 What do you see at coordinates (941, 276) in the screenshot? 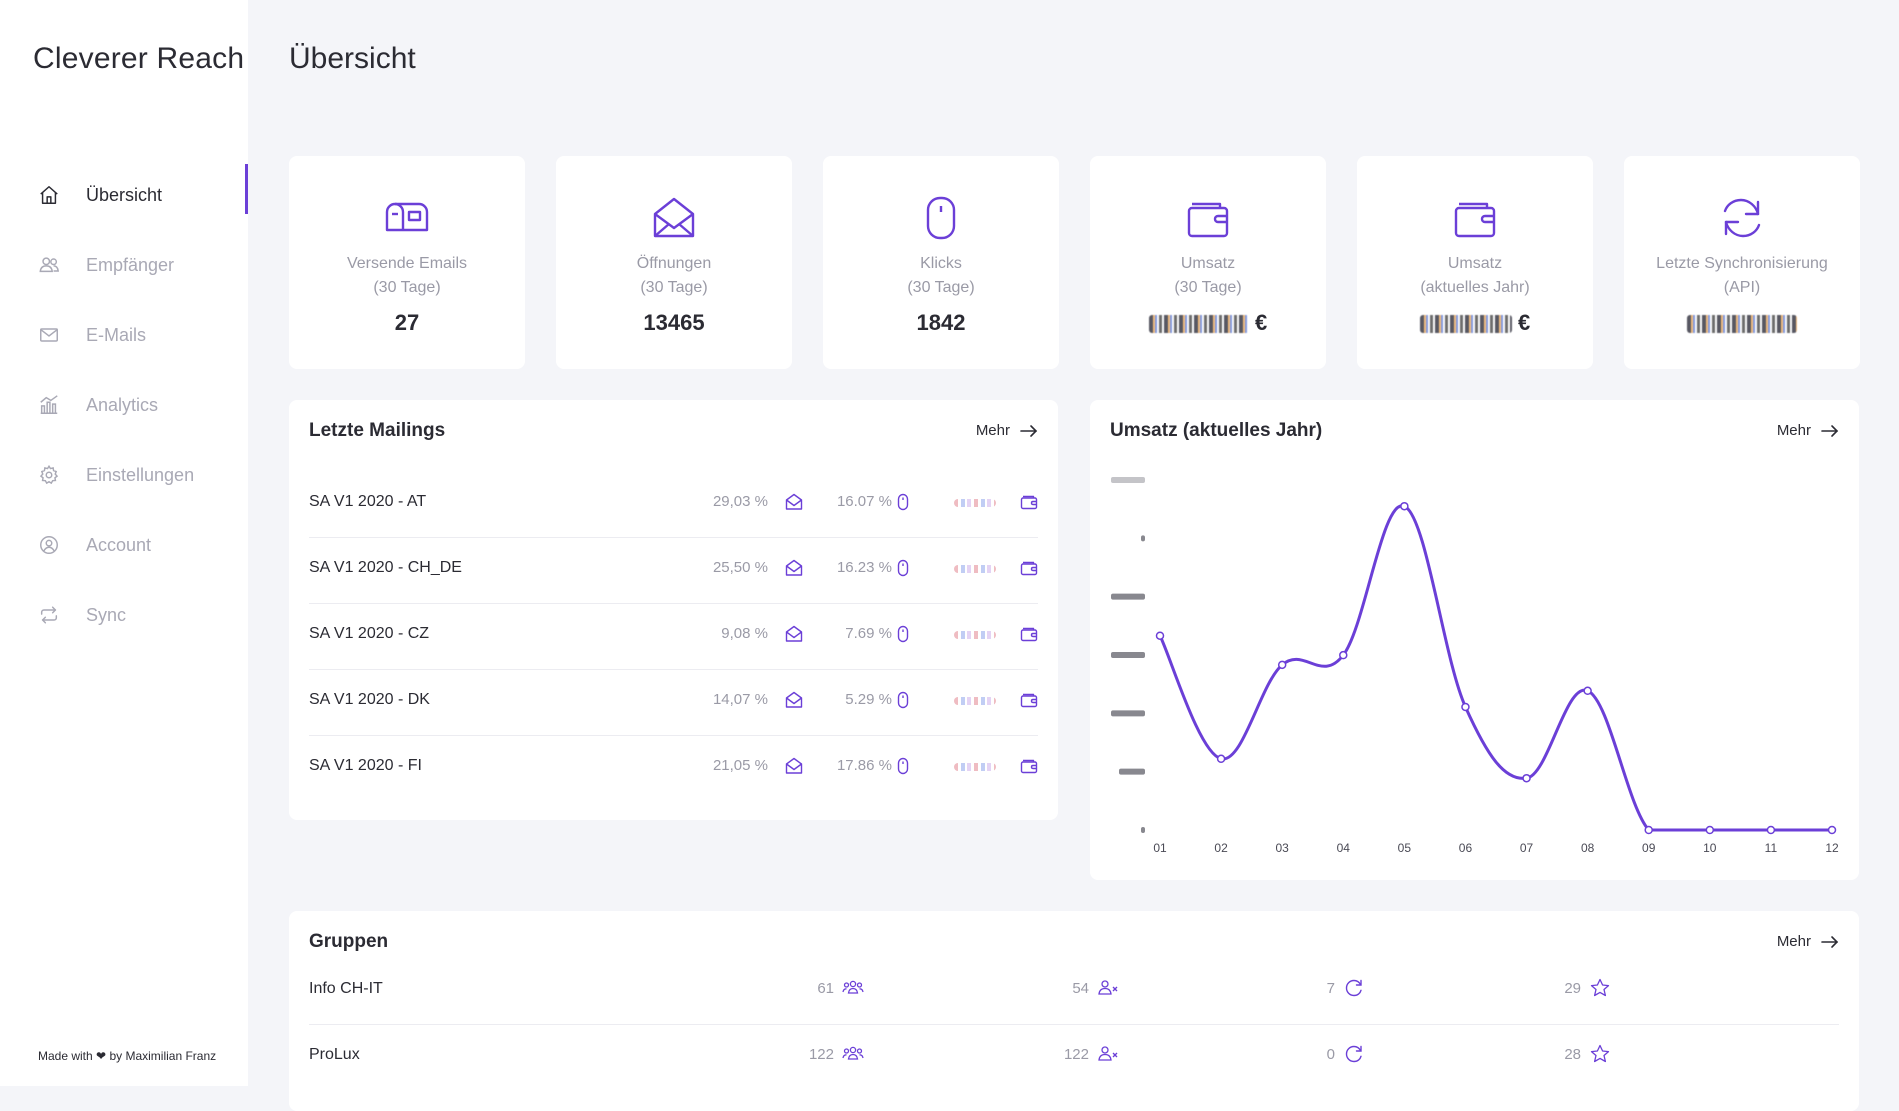
I see `stat-label: Klicks (30 Tage)` at bounding box center [941, 276].